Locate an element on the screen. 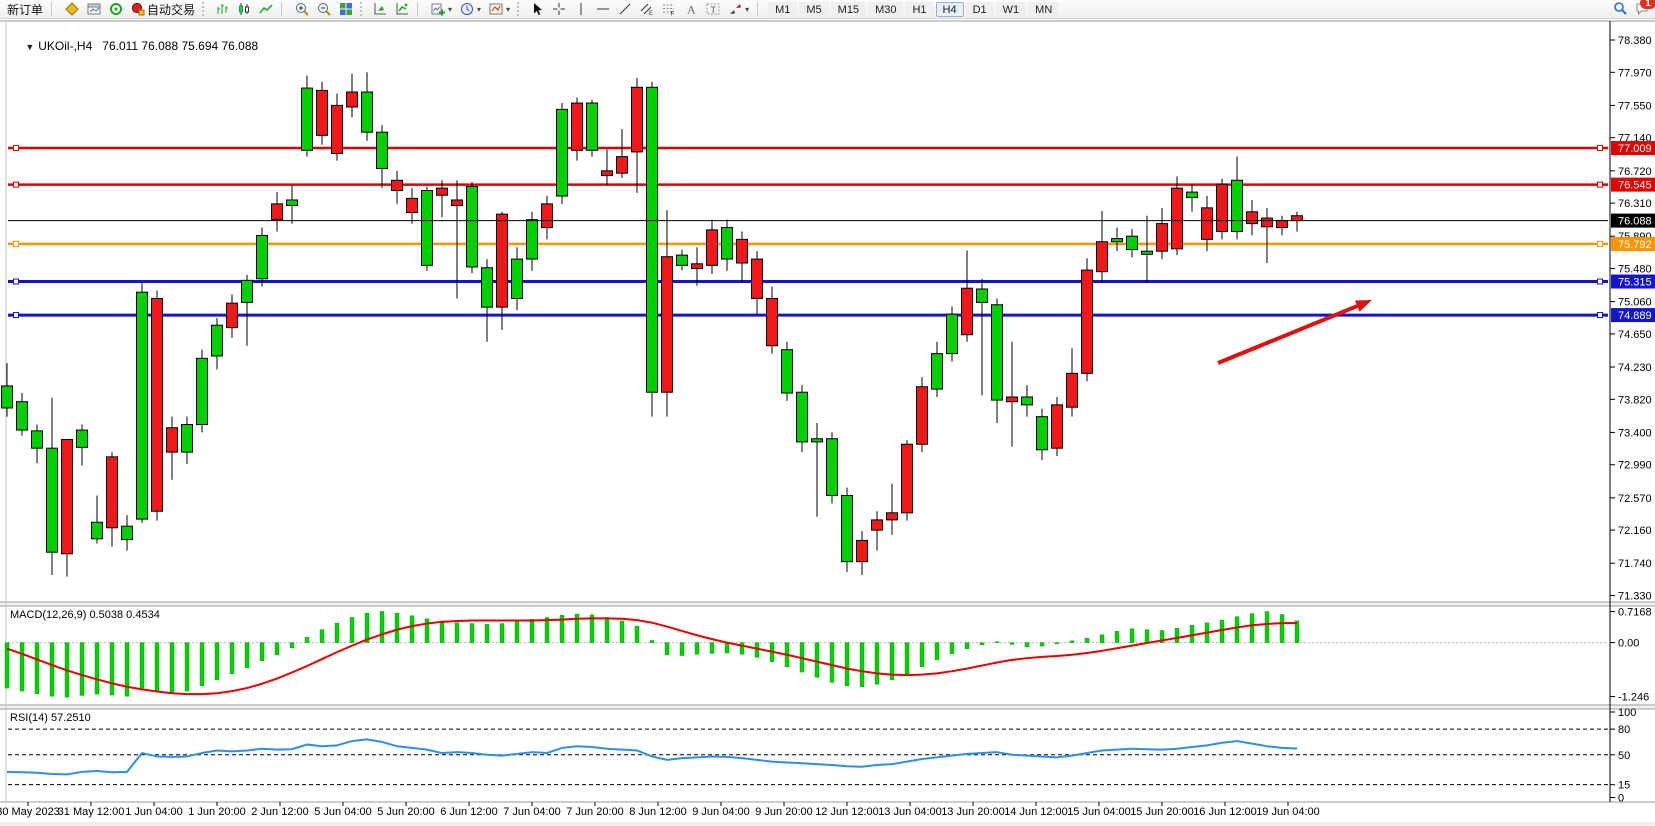 Image resolution: width=1655 pixels, height=826 pixels. vertical-line-icon is located at coordinates (581, 9).